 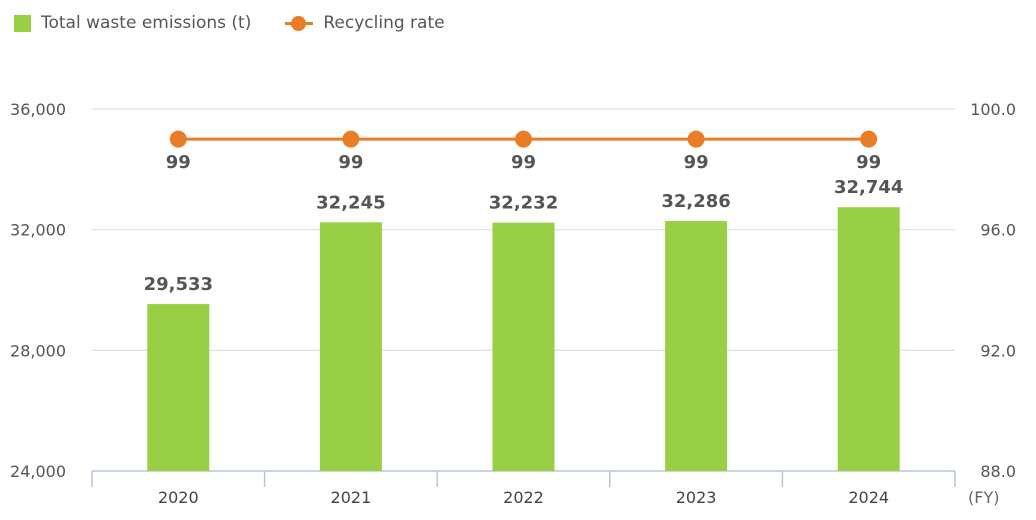 I want to click on chart-legend: Total waste emissions (t) Recycling rate, so click(x=229, y=23).